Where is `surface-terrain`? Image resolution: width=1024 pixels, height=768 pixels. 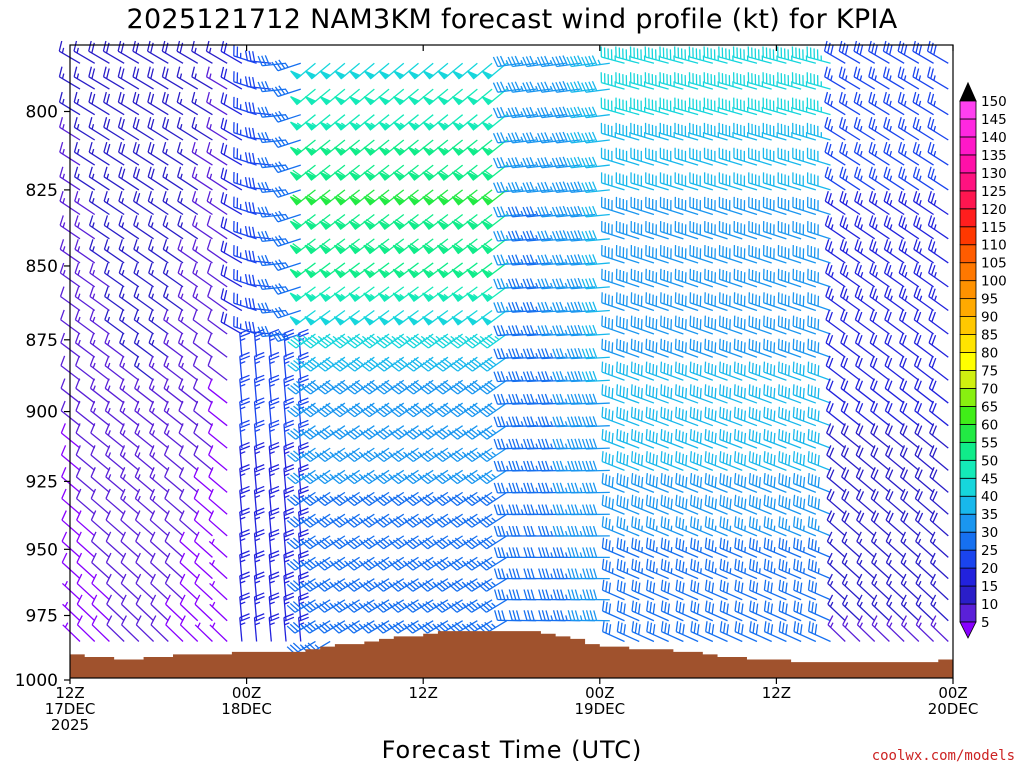
surface-terrain is located at coordinates (511, 654).